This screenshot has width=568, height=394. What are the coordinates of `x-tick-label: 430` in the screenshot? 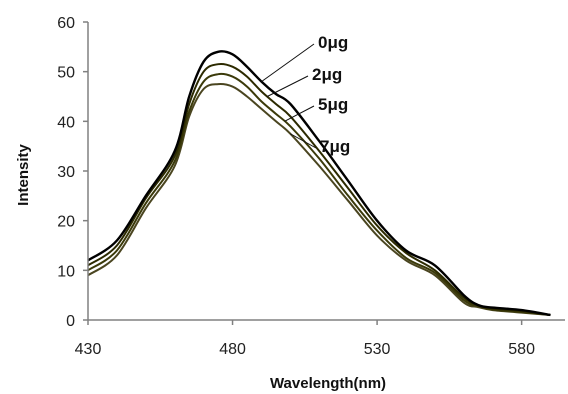 It's located at (88, 349).